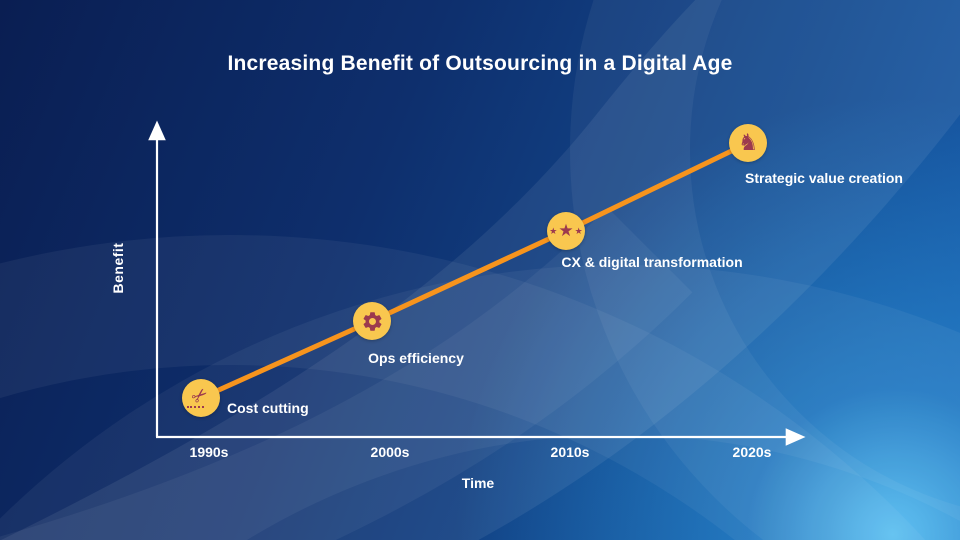 The image size is (960, 540). I want to click on three-stars-icon: ★ ★ ★, so click(565, 231).